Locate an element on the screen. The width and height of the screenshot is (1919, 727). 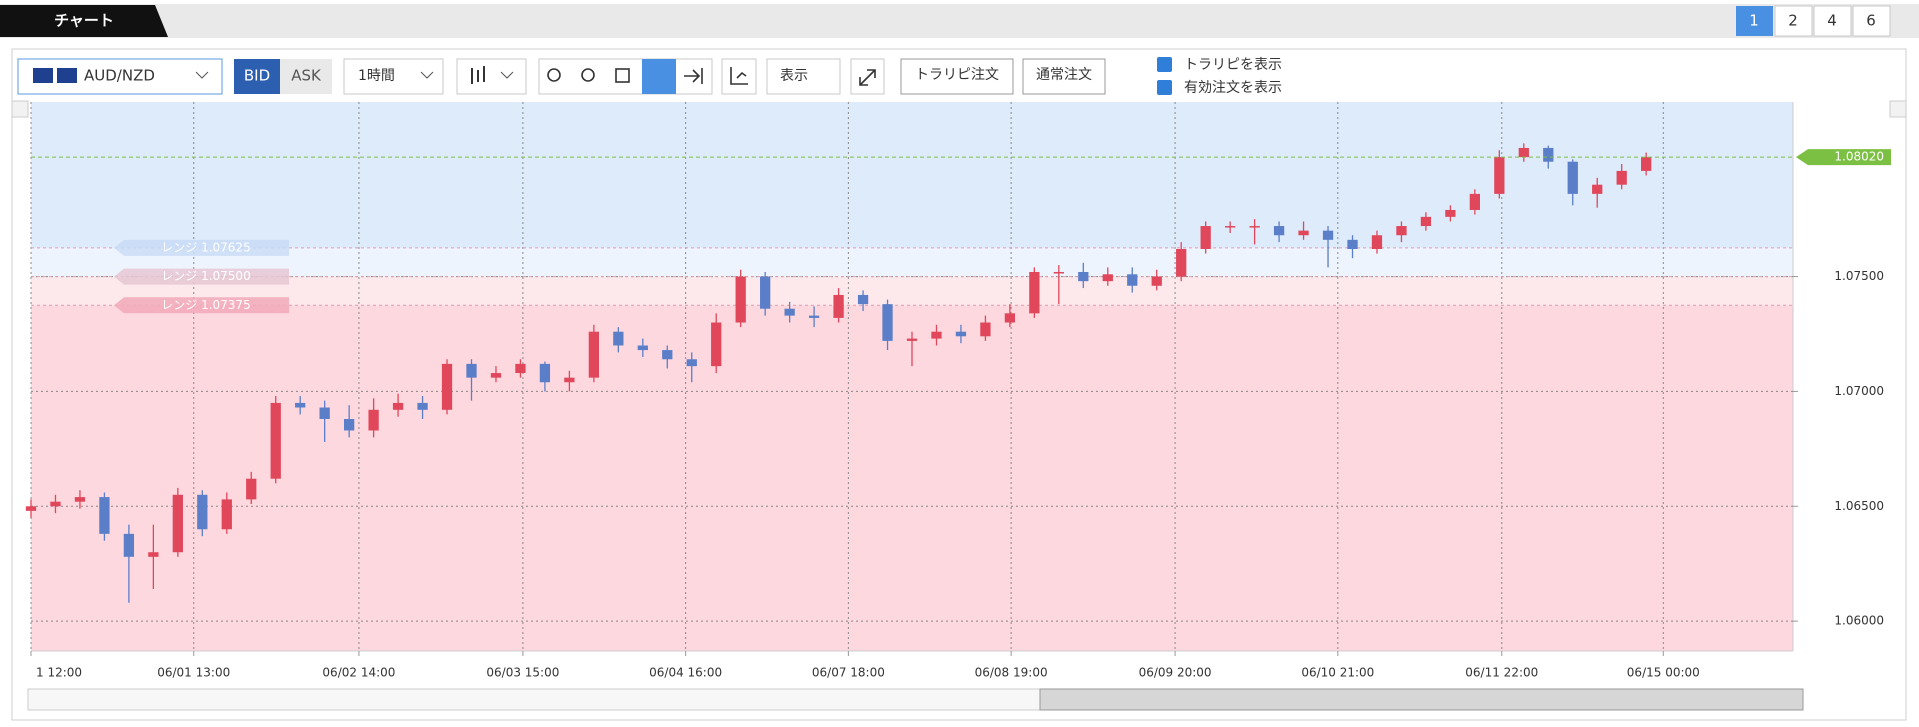
checkbox-label: トラリピを表示 is located at coordinates (1233, 65).